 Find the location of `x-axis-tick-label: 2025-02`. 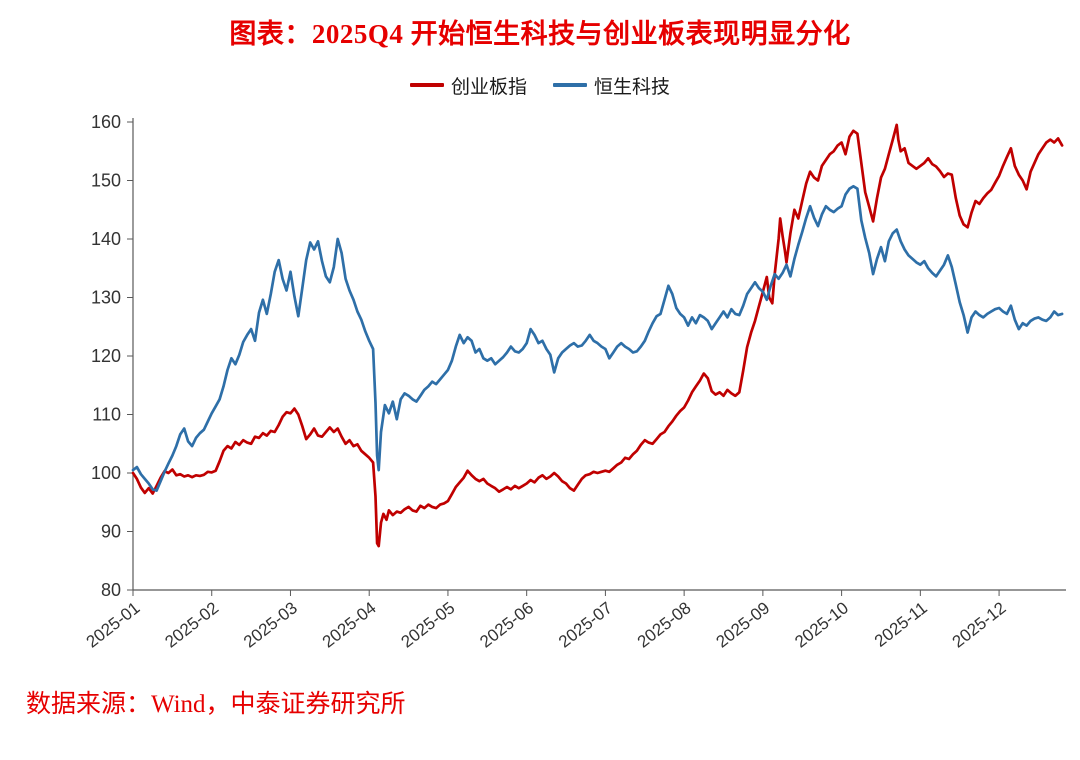

x-axis-tick-label: 2025-02 is located at coordinates (191, 624).